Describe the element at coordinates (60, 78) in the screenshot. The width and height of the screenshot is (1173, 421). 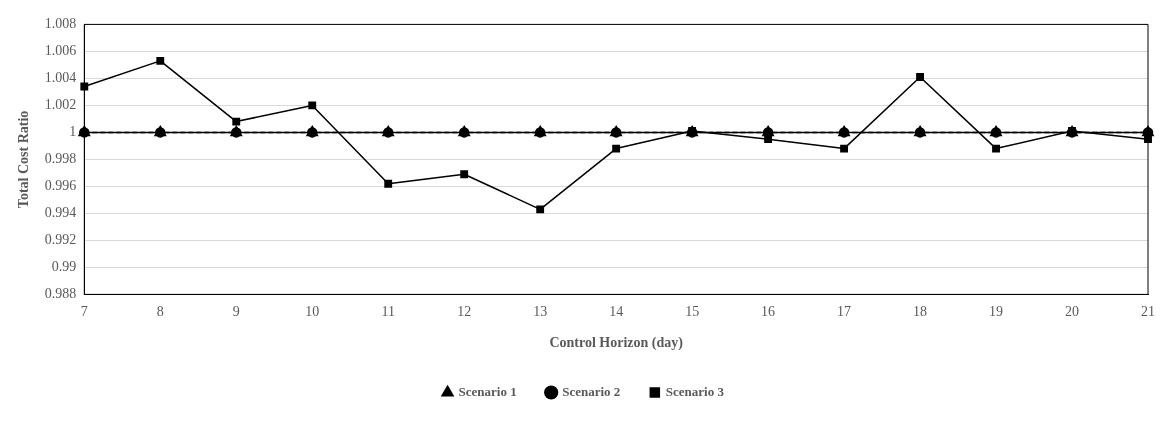
I see `y-tick-label: 1.004` at that location.